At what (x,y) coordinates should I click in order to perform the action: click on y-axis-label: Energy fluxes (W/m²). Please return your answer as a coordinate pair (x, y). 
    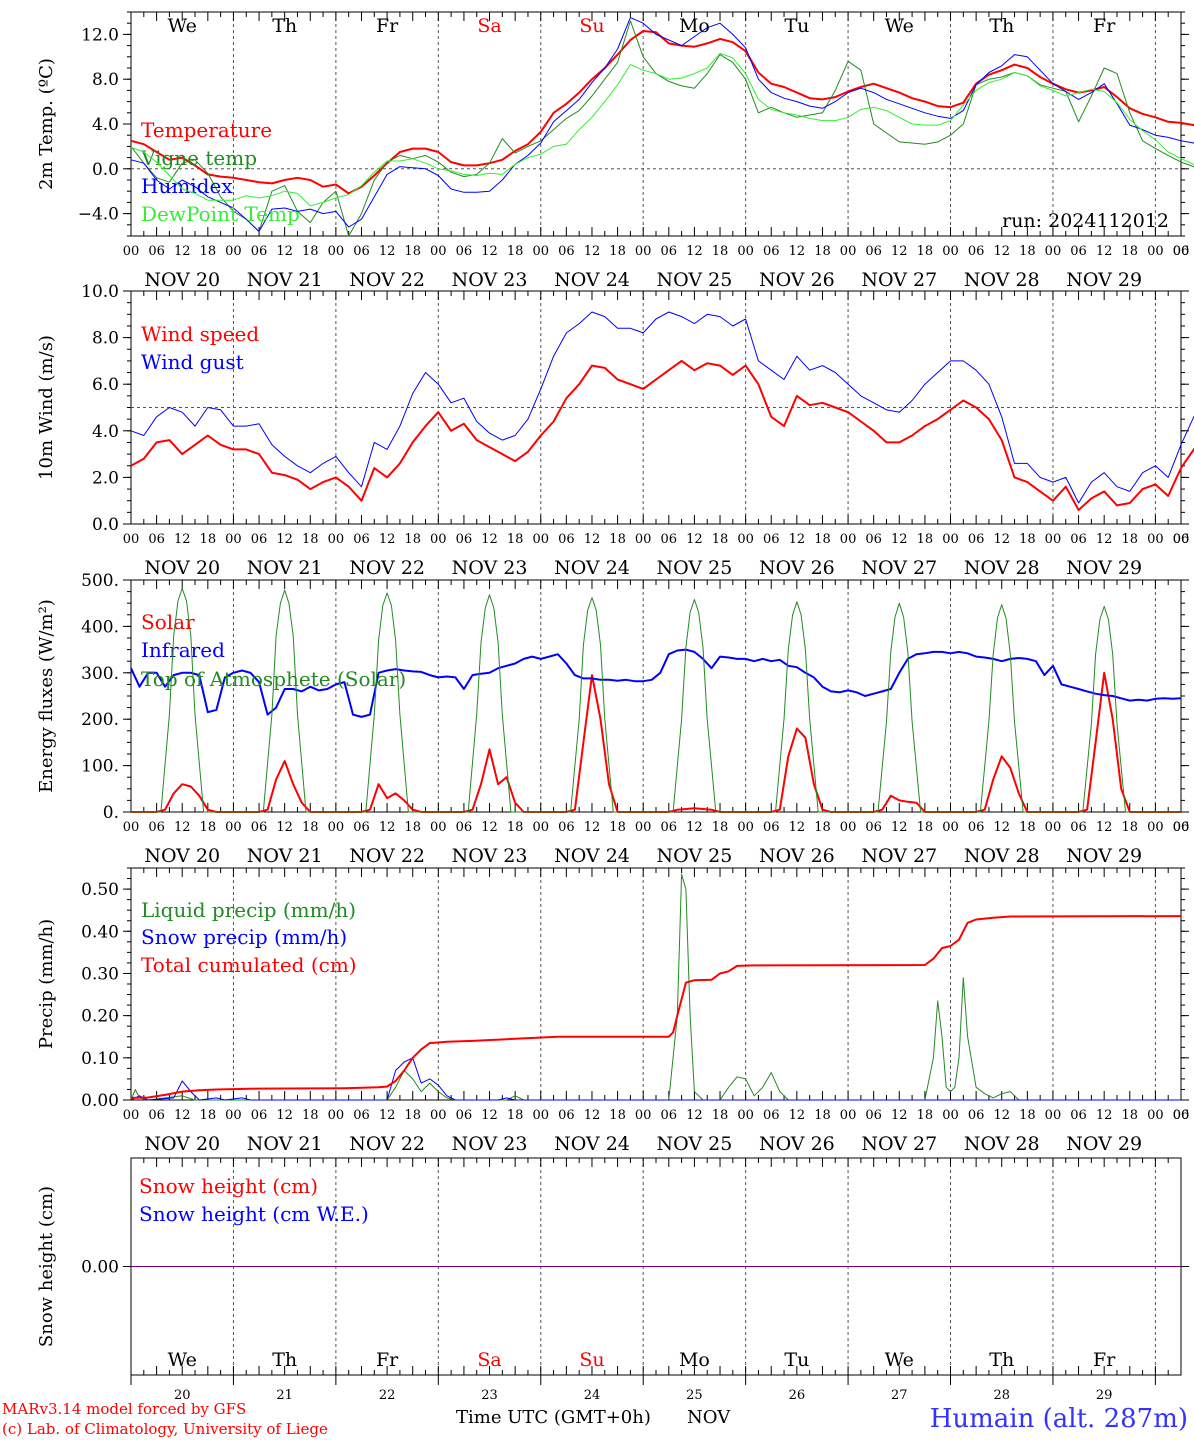
    Looking at the image, I should click on (46, 696).